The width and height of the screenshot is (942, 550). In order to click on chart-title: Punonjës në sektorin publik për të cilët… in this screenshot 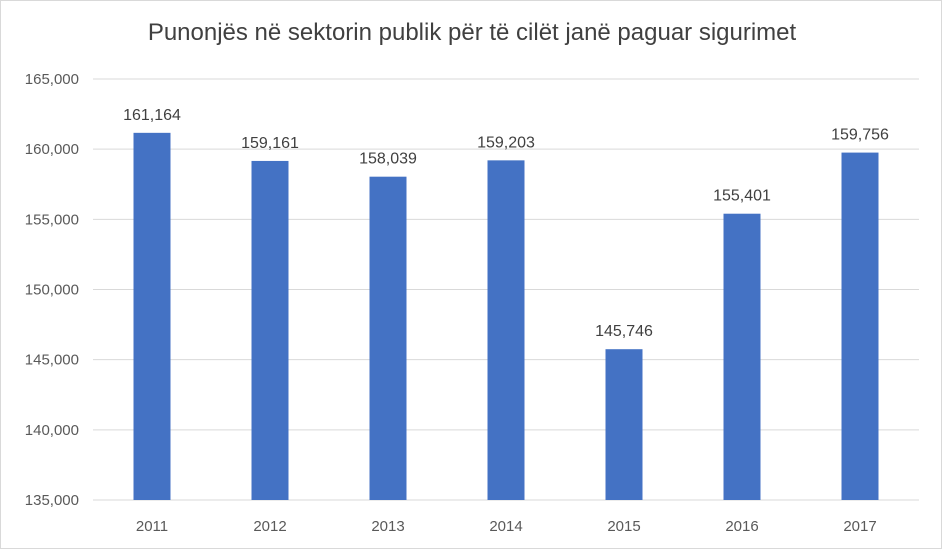, I will do `click(472, 32)`.